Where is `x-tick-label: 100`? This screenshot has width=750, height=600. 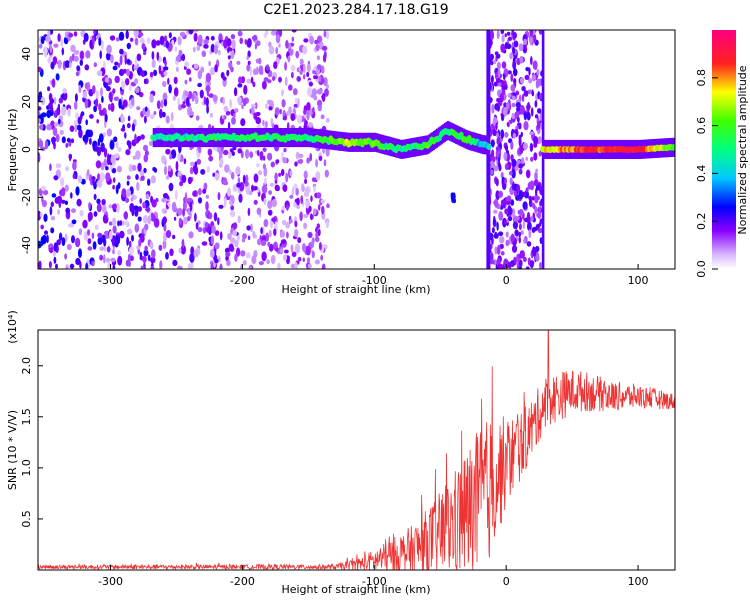
x-tick-label: 100 is located at coordinates (638, 581).